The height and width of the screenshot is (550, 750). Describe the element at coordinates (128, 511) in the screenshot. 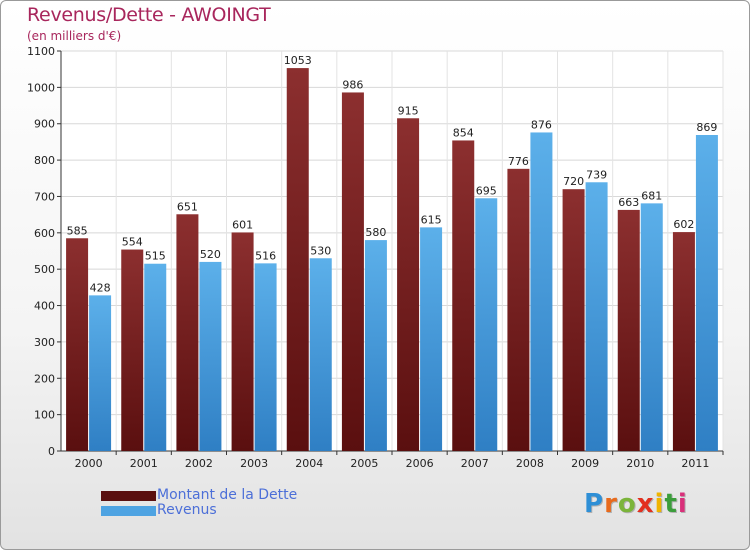

I see `legend-swatch-revenus` at that location.